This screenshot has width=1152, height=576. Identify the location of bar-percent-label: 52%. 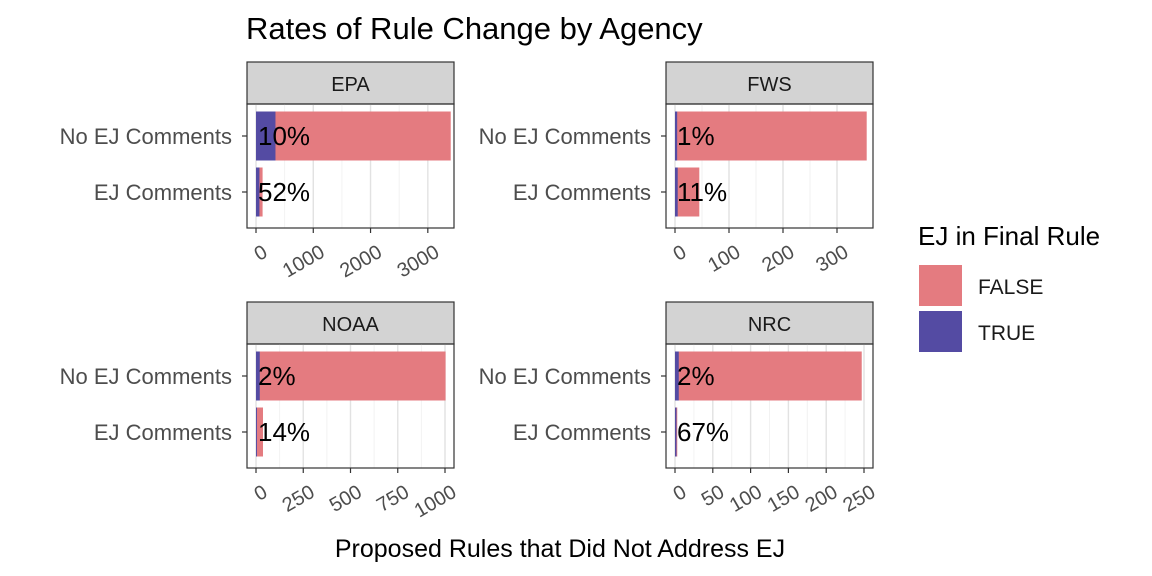
(284, 192).